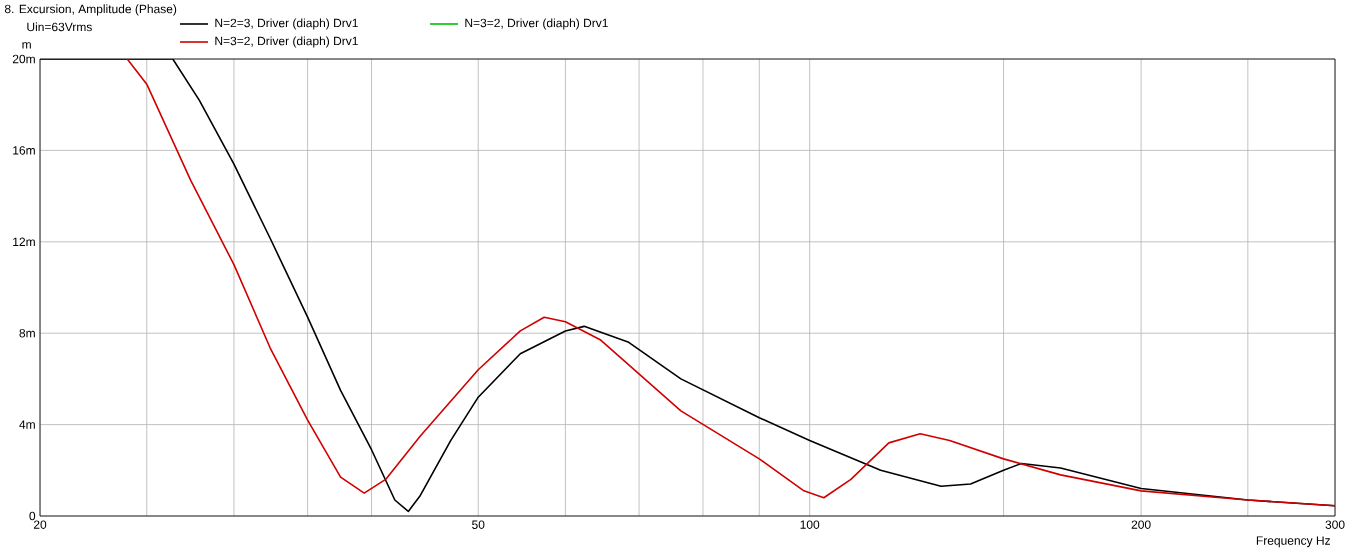 This screenshot has width=1356, height=553. Describe the element at coordinates (478, 524) in the screenshot. I see `x-tick-label: 50` at that location.